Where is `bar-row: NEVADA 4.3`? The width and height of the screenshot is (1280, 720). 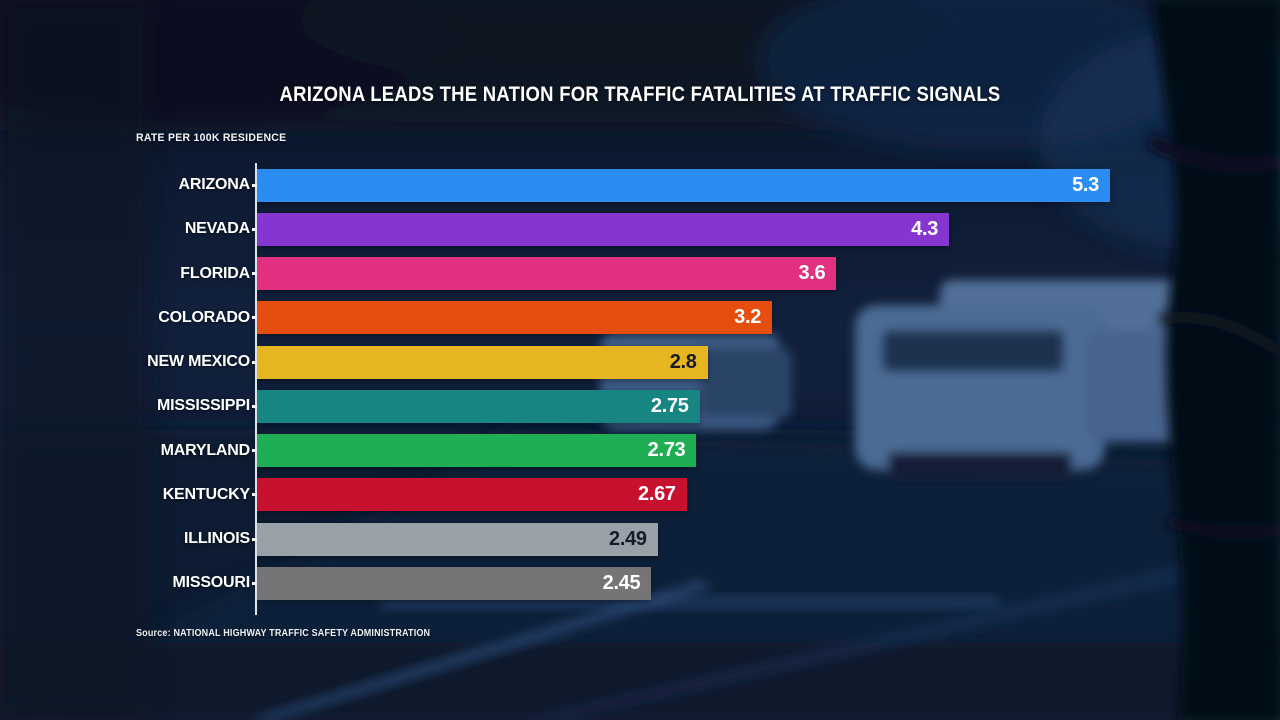 bar-row: NEVADA 4.3 is located at coordinates (624, 229).